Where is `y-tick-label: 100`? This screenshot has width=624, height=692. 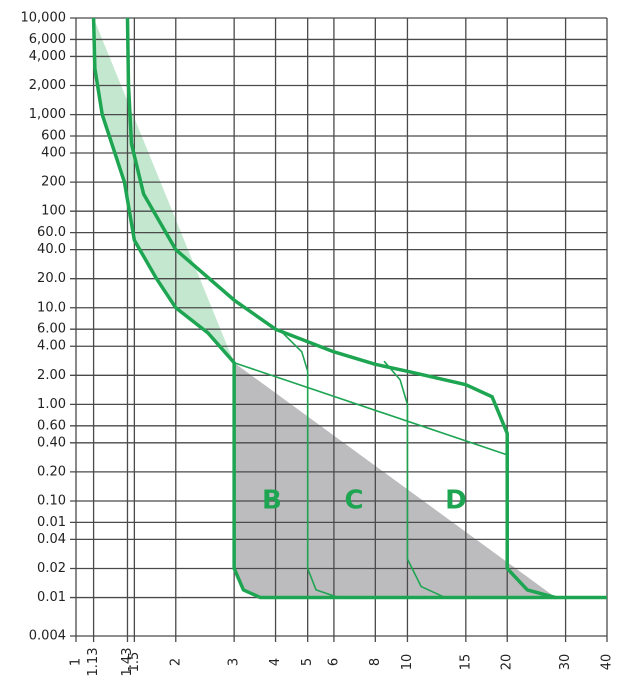
y-tick-label: 100 is located at coordinates (53, 211).